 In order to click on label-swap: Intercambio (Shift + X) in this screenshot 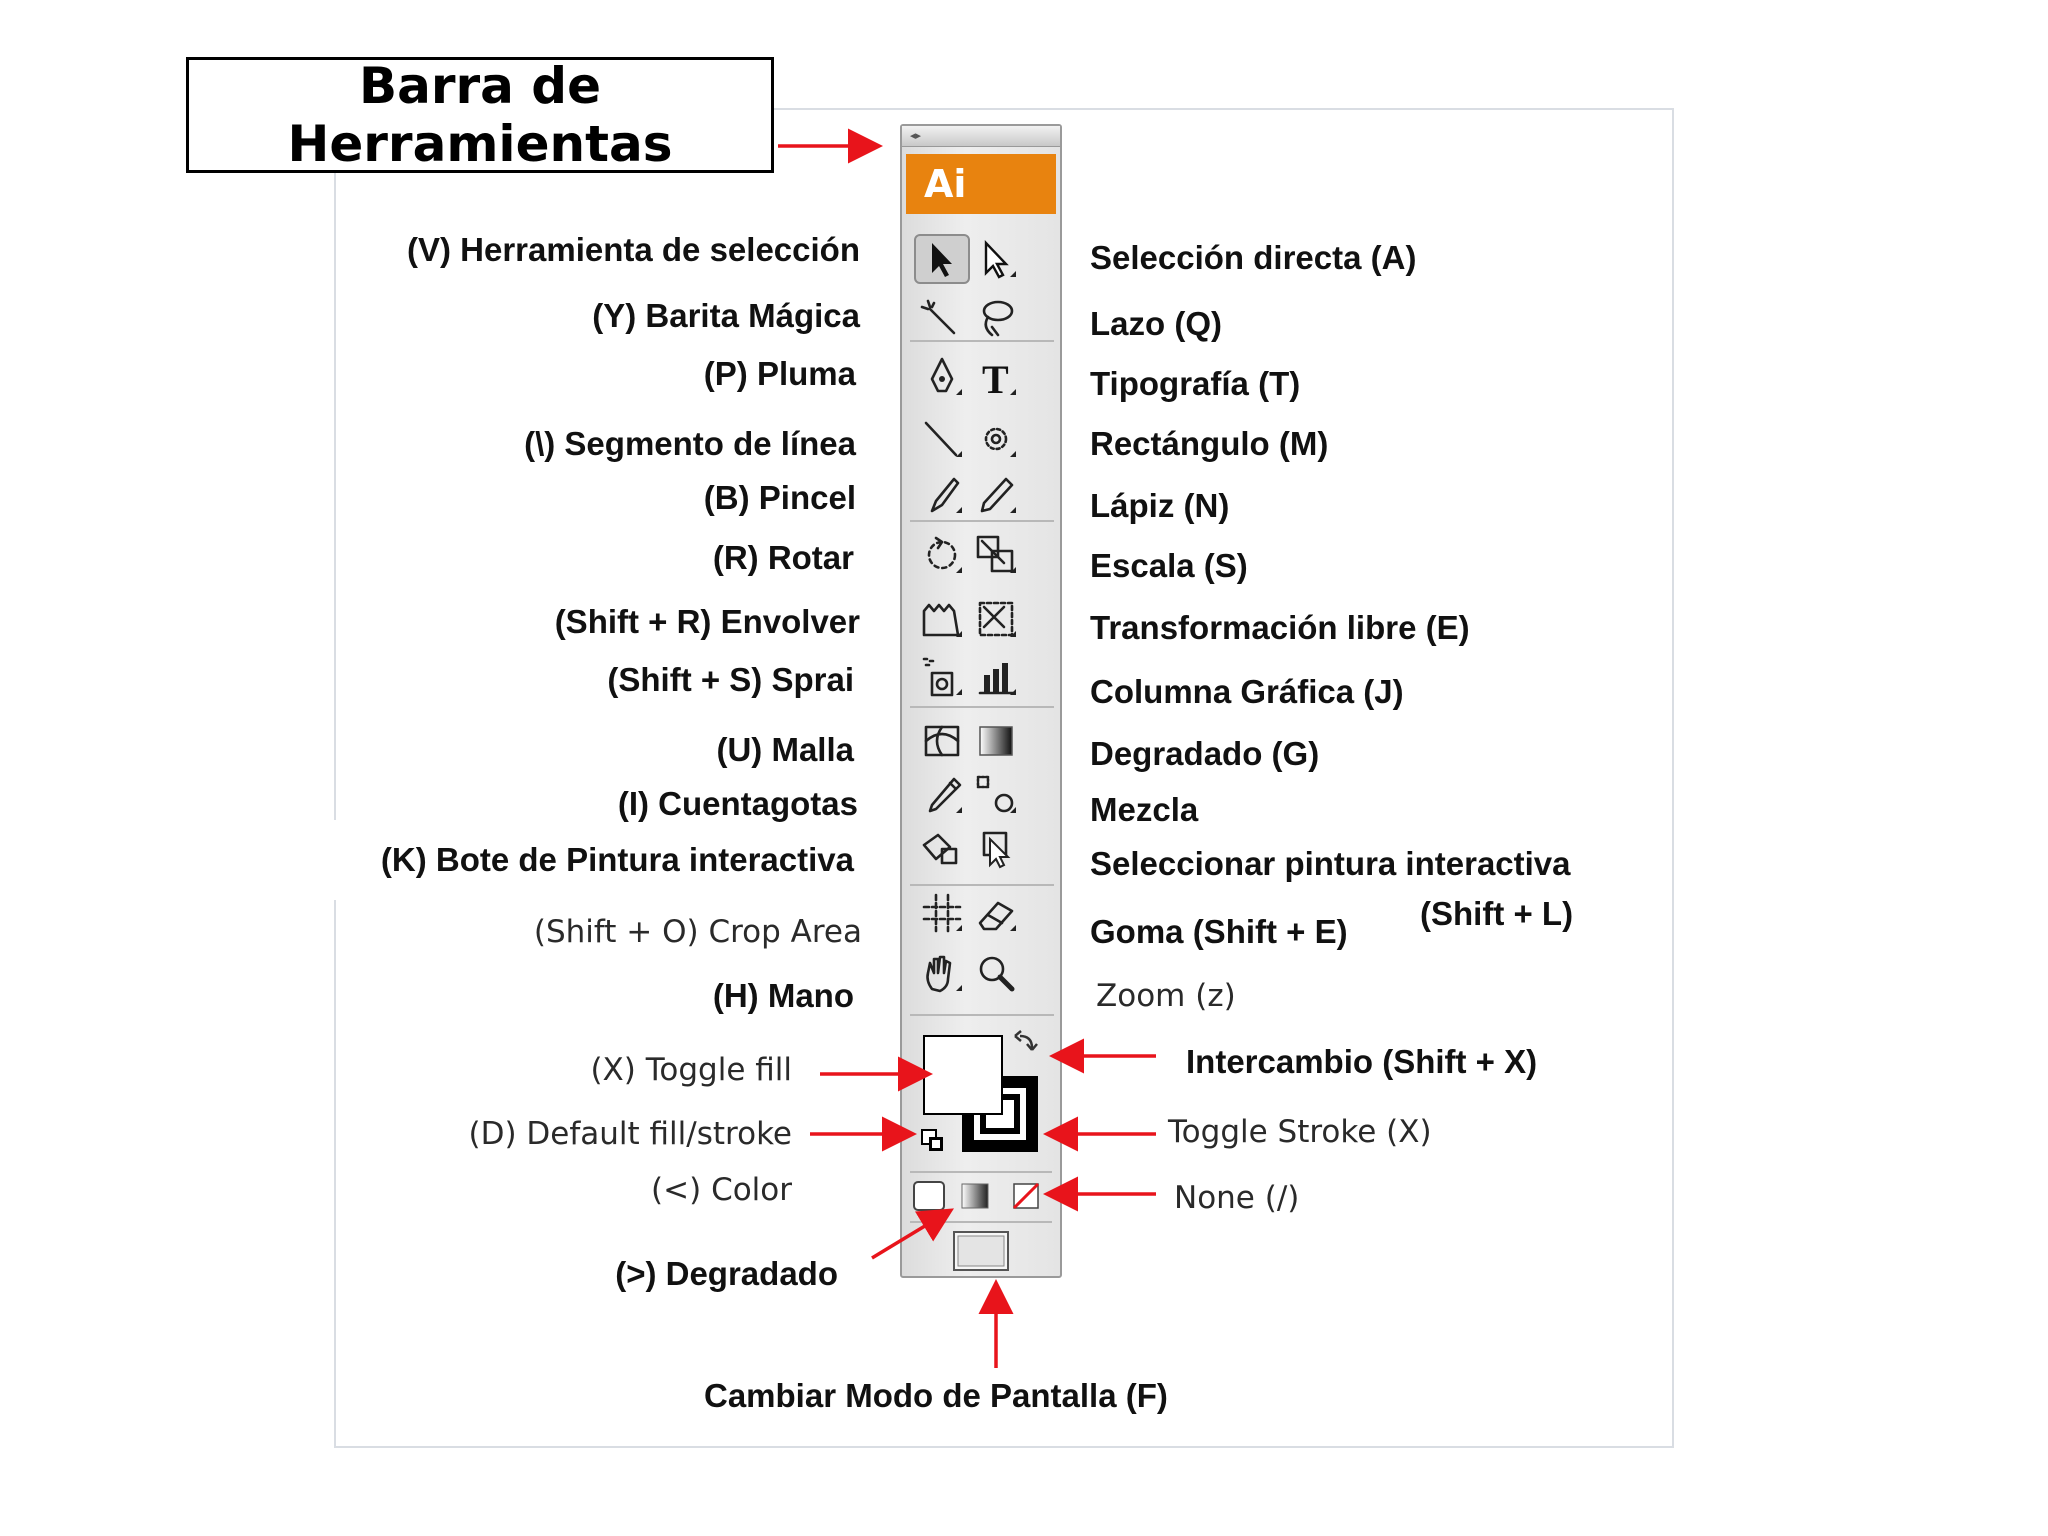, I will do `click(1362, 1061)`.